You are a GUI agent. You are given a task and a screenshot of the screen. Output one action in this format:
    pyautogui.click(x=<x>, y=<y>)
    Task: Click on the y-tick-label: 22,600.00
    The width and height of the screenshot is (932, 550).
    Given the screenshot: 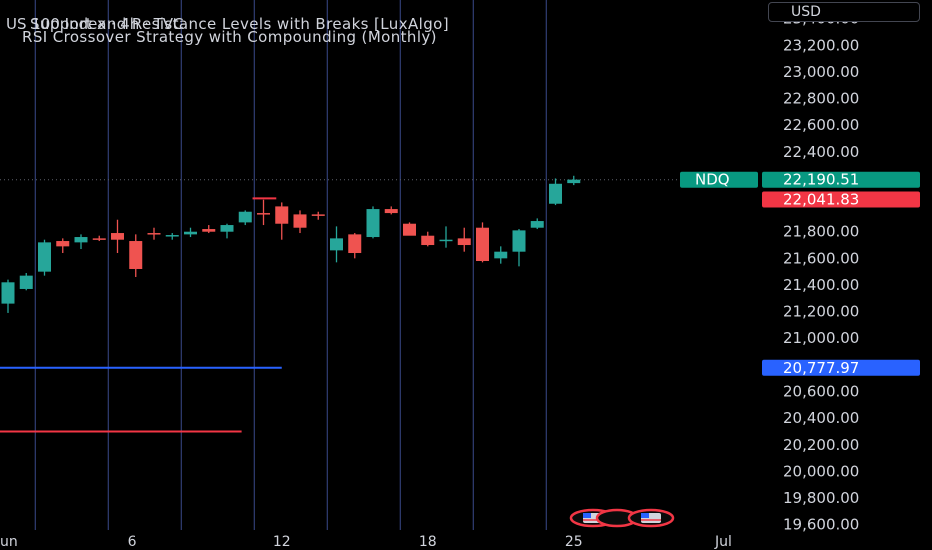 What is the action you would take?
    pyautogui.click(x=821, y=125)
    